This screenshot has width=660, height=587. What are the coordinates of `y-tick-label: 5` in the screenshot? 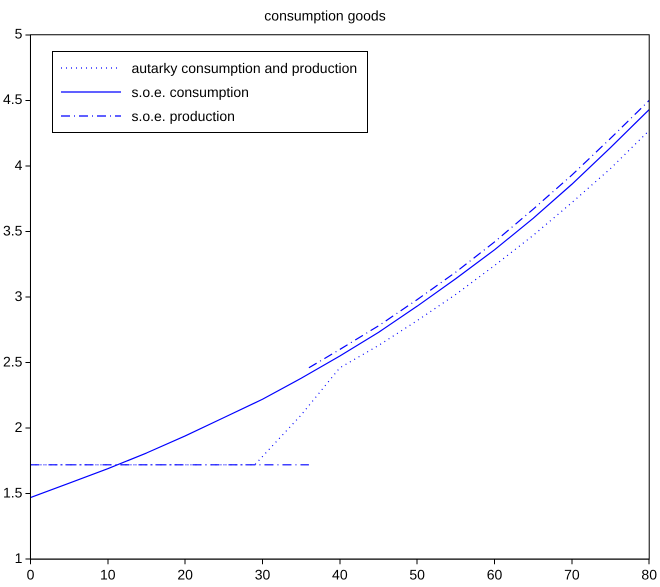 It's located at (18, 34).